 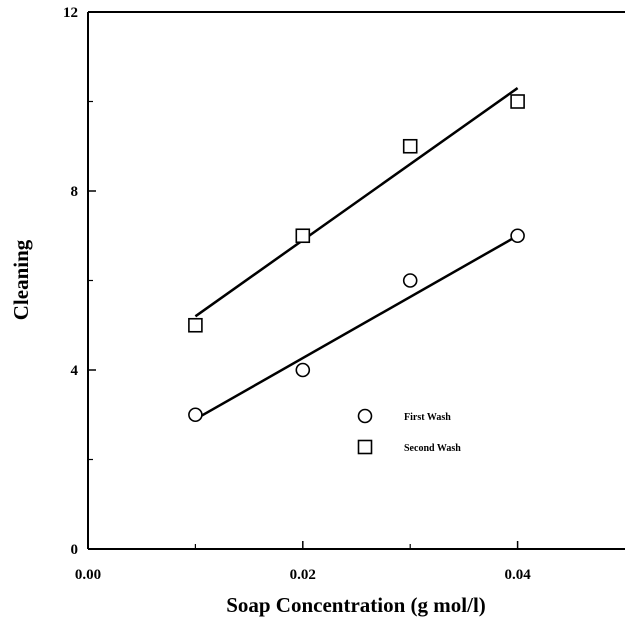 I want to click on legend-label: Second Wash, so click(x=432, y=448).